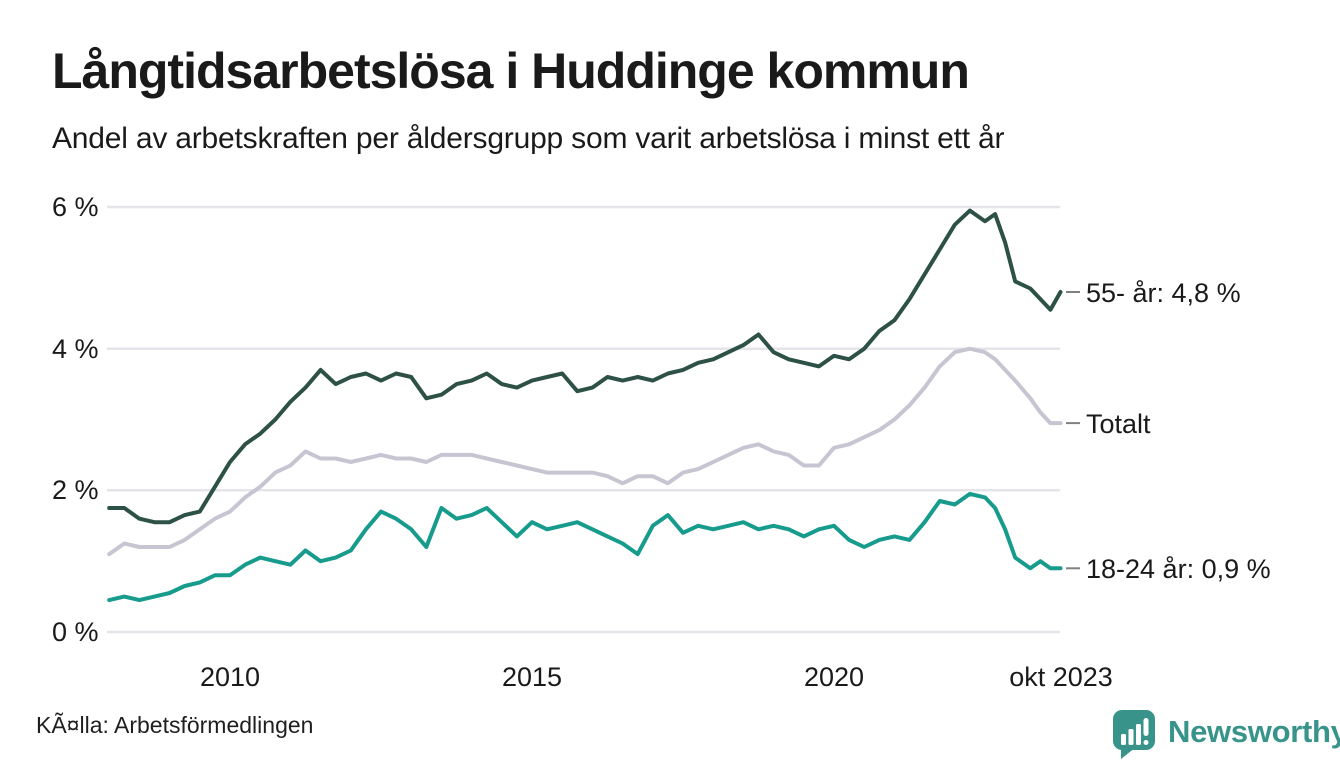  What do you see at coordinates (585, 547) in the screenshot?
I see `series-line-18-24-ar` at bounding box center [585, 547].